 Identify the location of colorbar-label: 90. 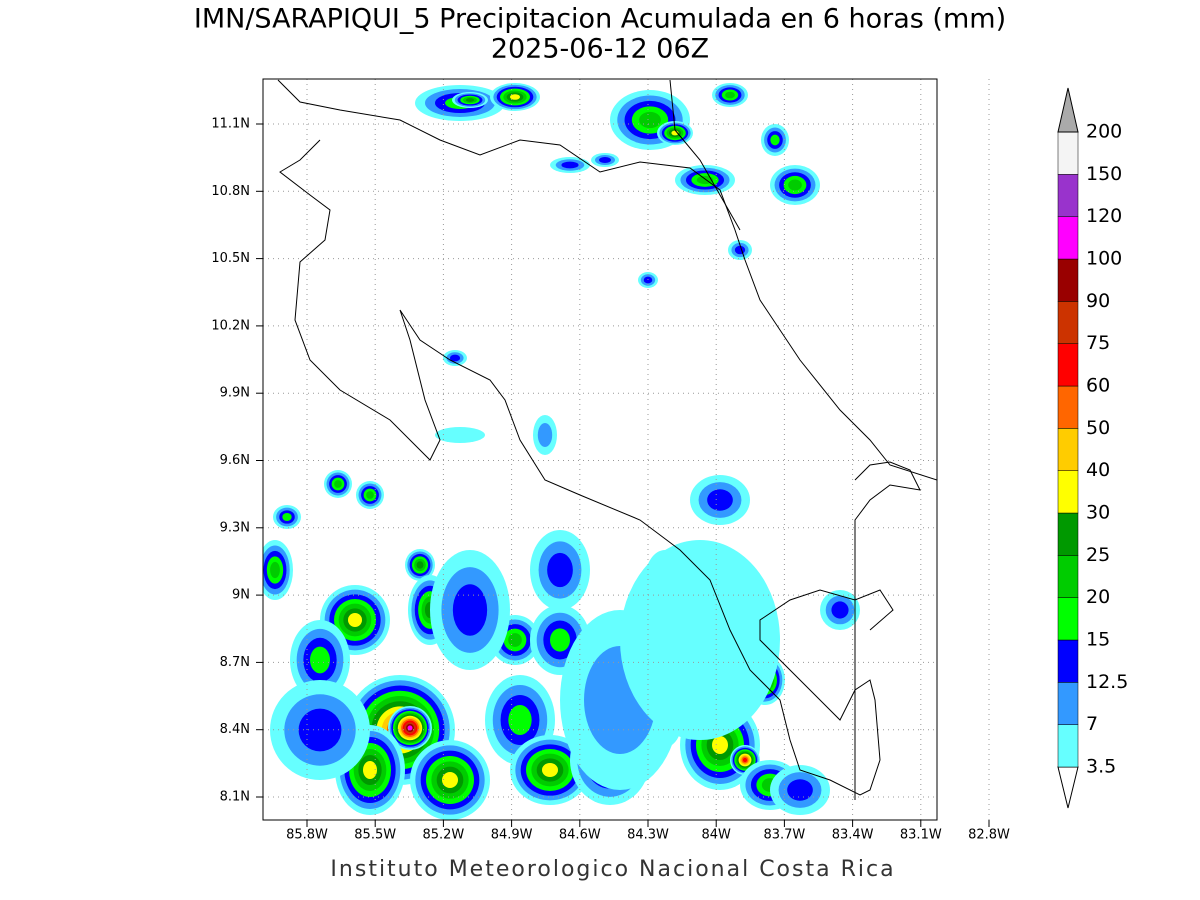
(1098, 301).